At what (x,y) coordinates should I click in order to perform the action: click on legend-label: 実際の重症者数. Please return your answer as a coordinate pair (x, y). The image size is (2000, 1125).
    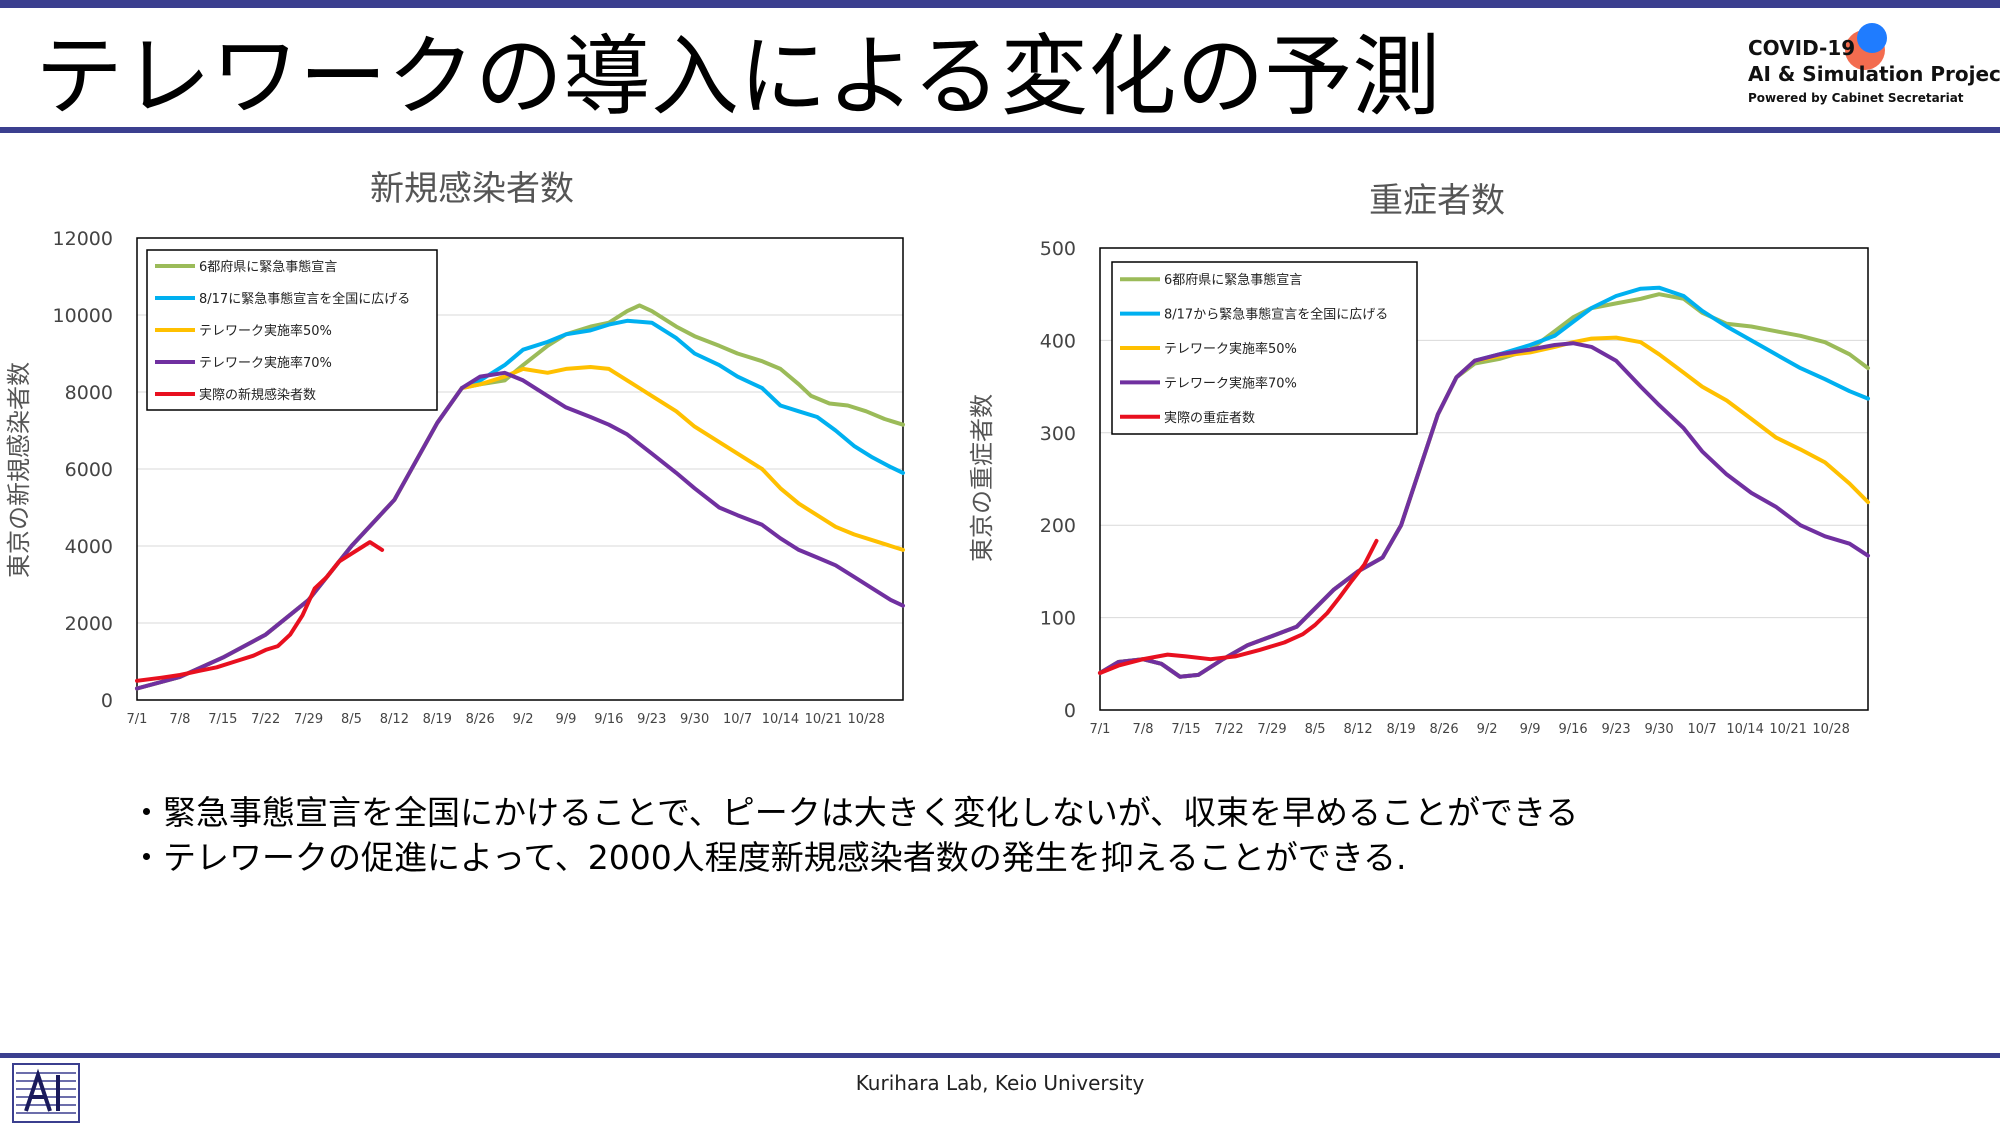
    Looking at the image, I should click on (1209, 418).